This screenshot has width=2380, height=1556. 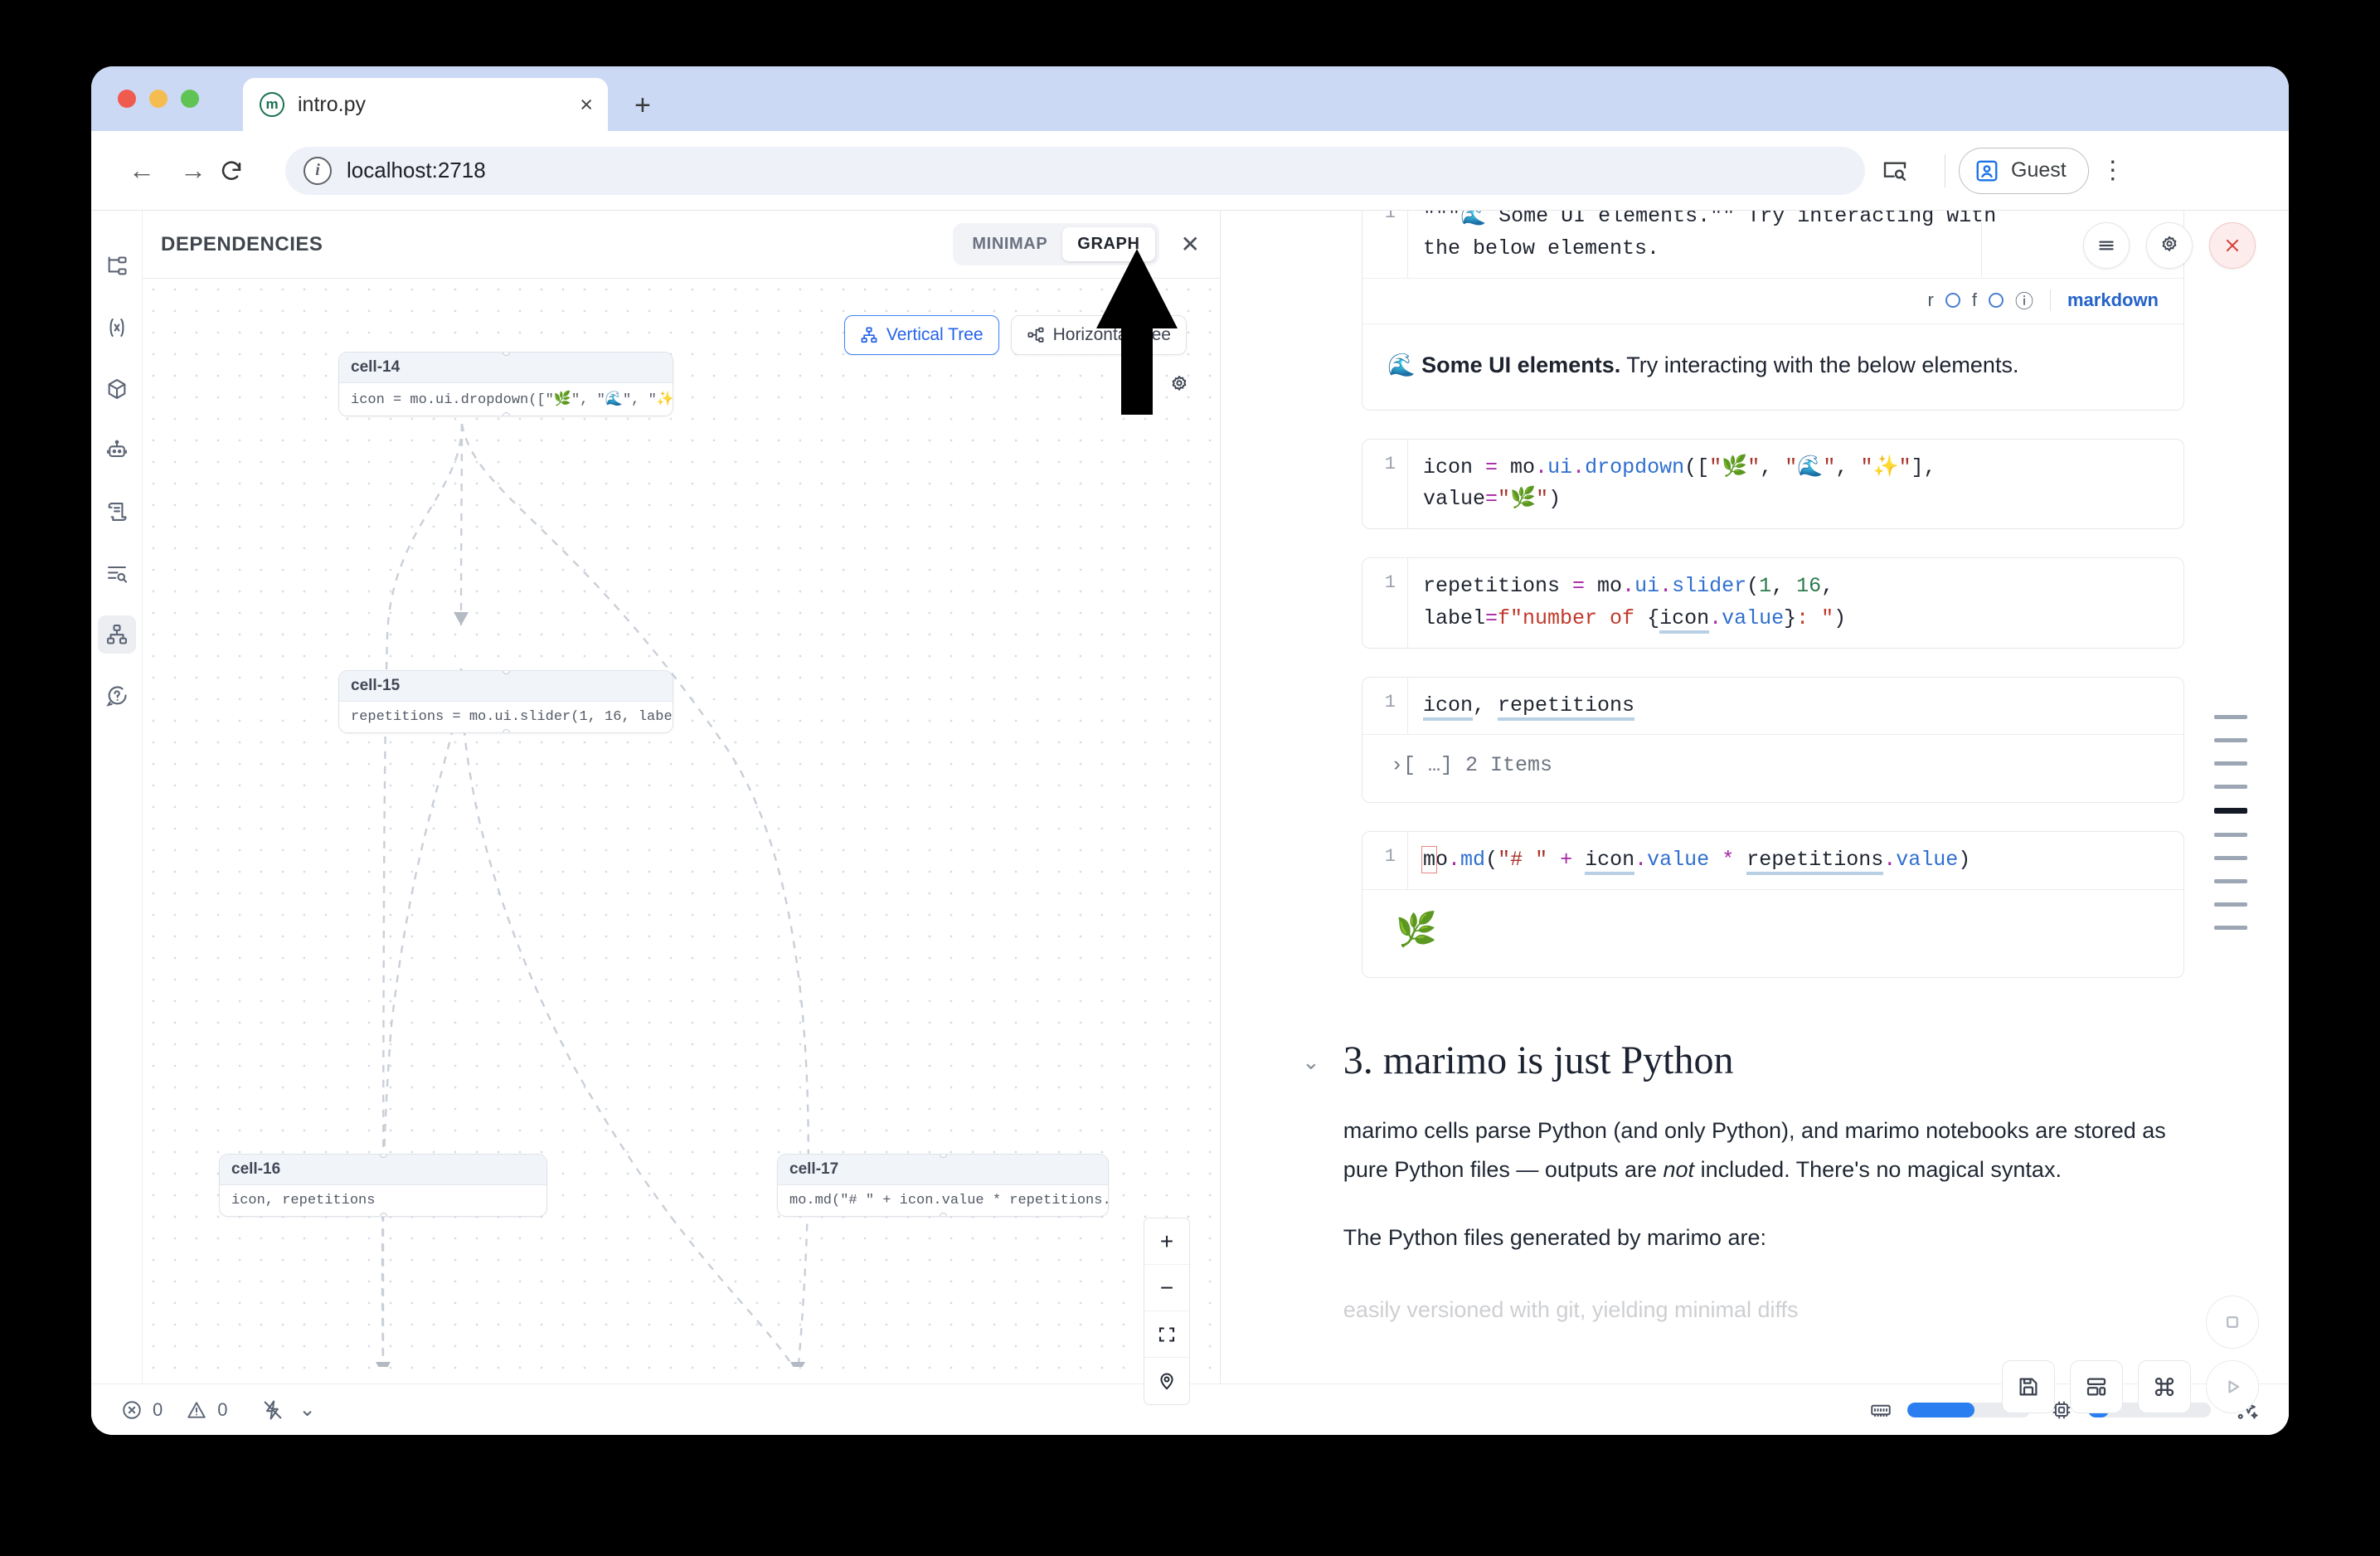 What do you see at coordinates (2028, 1386) in the screenshot?
I see `save-notebook-button` at bounding box center [2028, 1386].